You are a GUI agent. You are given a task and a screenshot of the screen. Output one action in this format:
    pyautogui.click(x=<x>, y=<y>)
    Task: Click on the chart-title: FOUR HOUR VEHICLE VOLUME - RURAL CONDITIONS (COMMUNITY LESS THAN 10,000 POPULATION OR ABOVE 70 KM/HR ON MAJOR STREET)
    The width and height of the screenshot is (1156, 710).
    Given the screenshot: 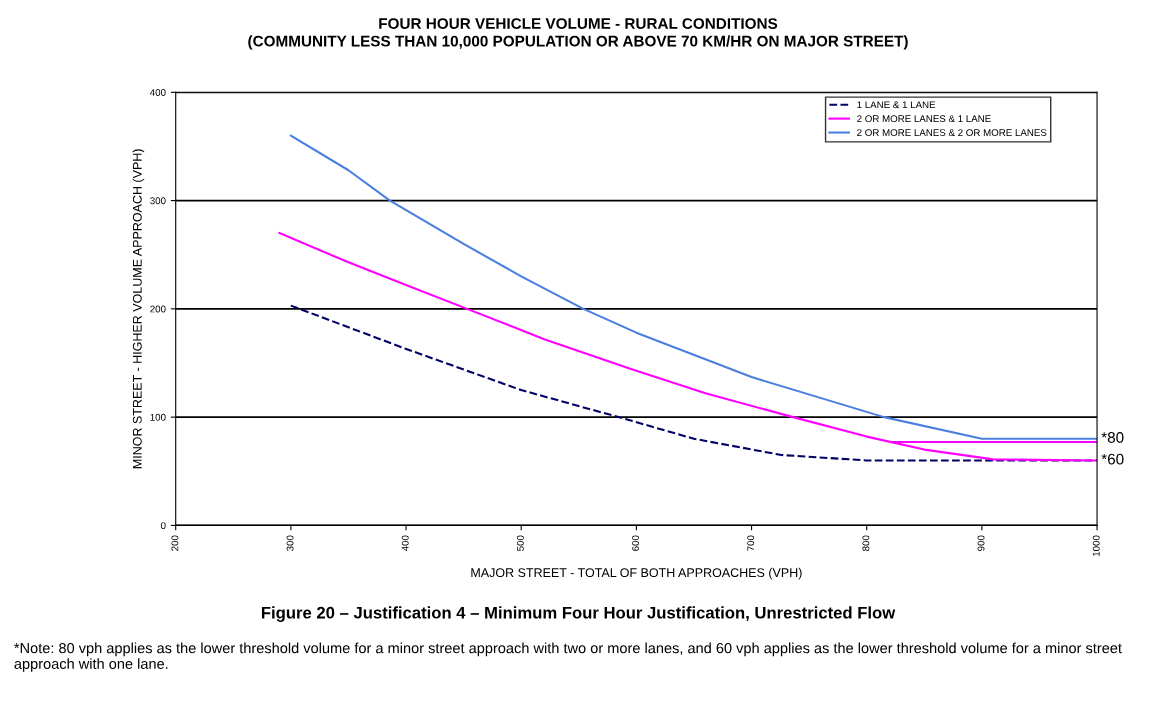 What is the action you would take?
    pyautogui.click(x=578, y=34)
    